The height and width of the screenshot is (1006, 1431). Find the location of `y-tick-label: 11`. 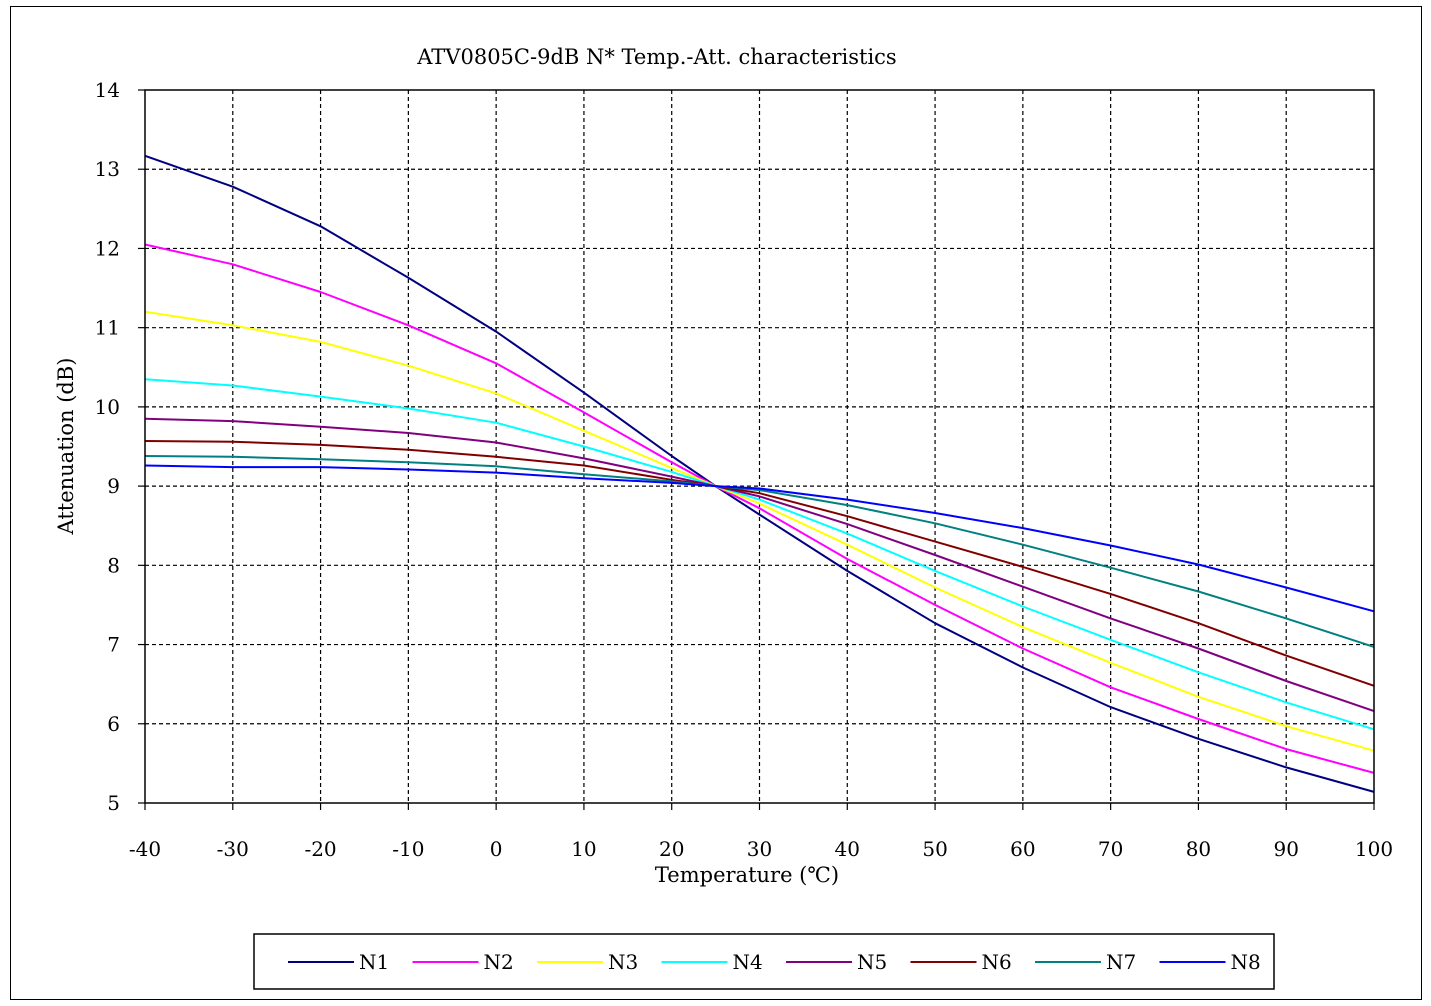

y-tick-label: 11 is located at coordinates (107, 328).